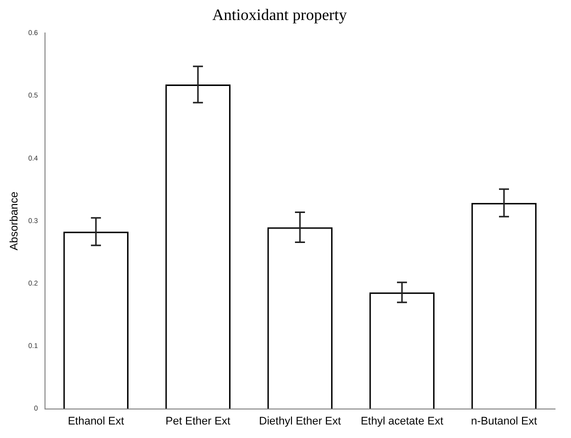 This screenshot has width=571, height=438. What do you see at coordinates (96, 421) in the screenshot?
I see `x-tick-label: Ethanol Ext` at bounding box center [96, 421].